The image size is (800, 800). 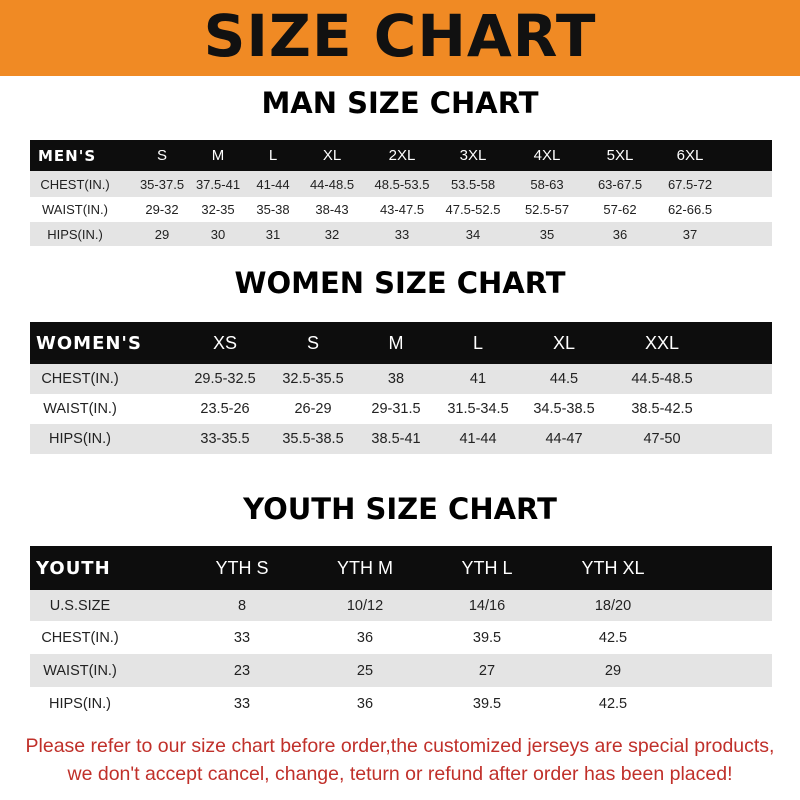 I want to click on size-column-header: XS, so click(x=225, y=342).